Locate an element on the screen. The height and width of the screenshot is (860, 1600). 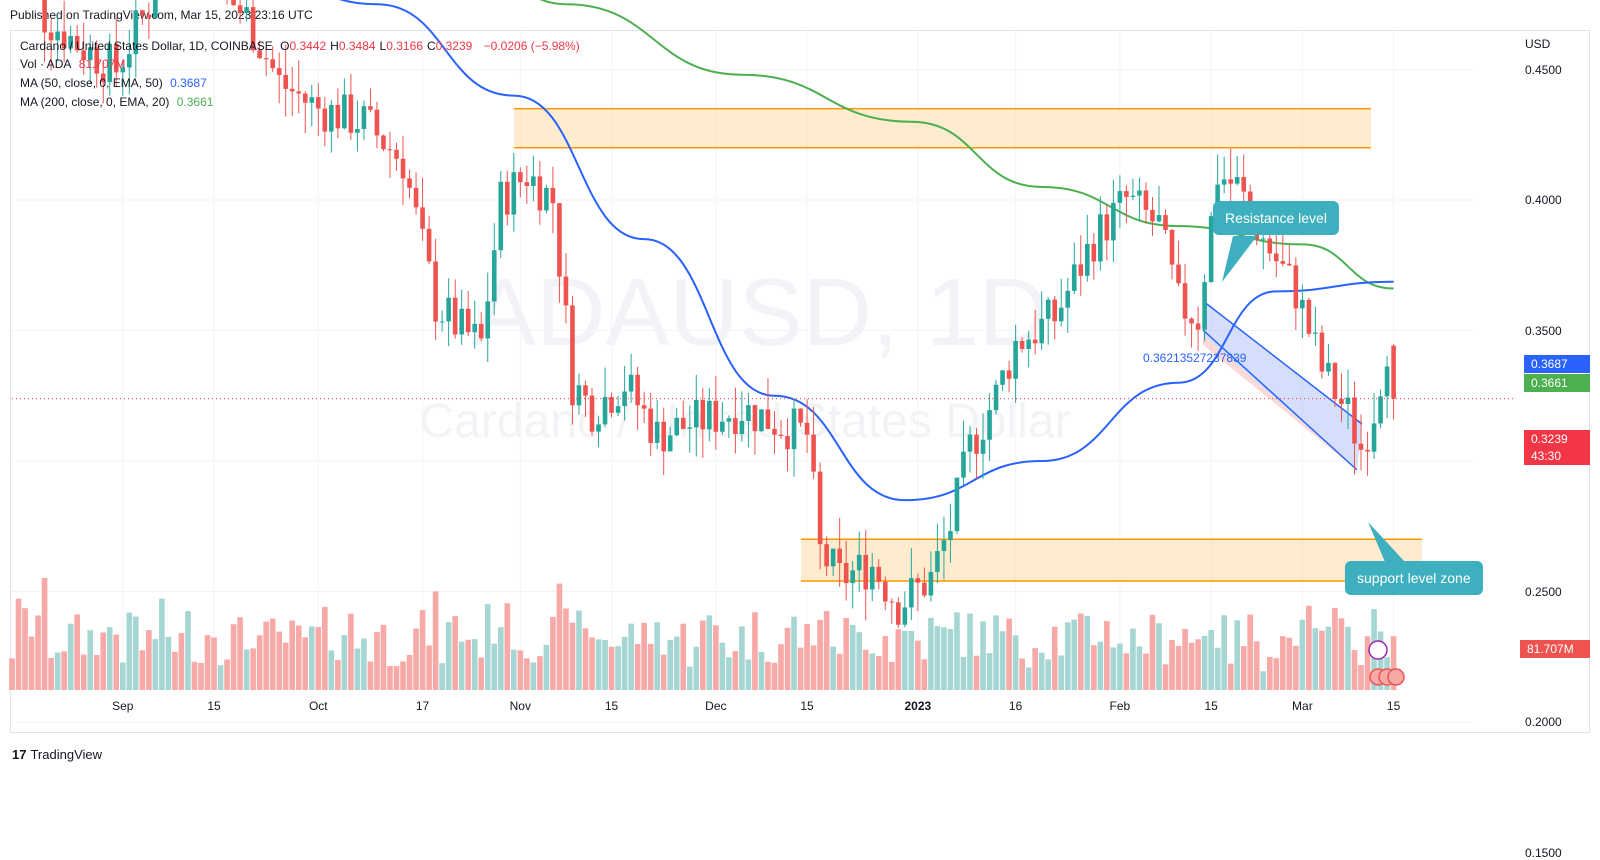
x-tick-label: Feb is located at coordinates (1120, 706).